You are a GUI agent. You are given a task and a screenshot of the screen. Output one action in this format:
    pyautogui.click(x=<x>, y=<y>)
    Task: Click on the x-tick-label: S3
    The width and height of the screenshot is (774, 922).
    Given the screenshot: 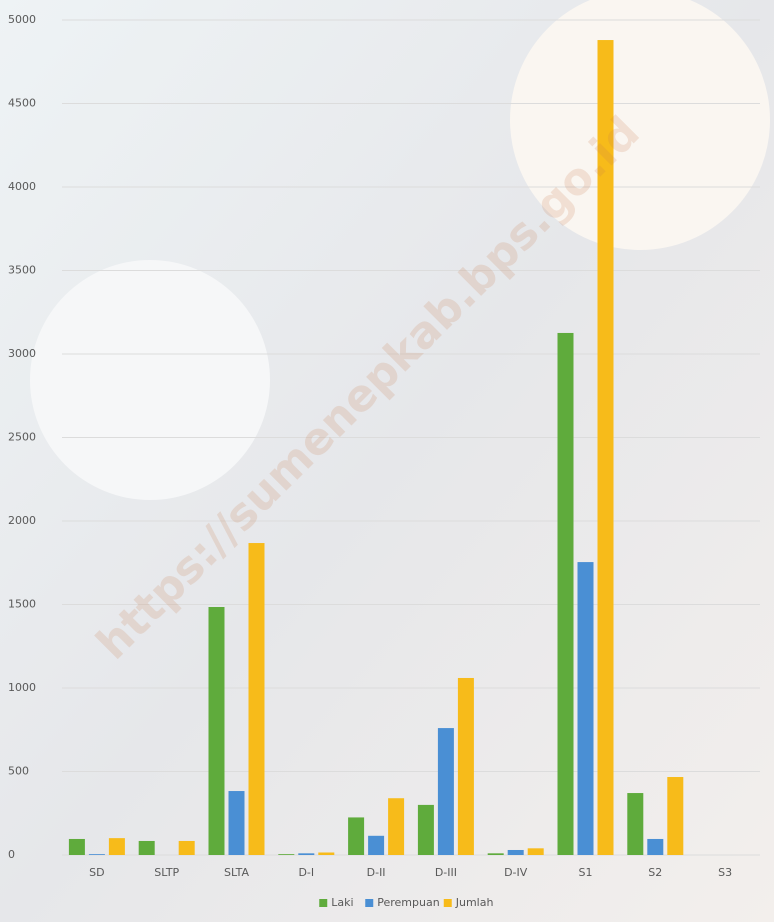 What is the action you would take?
    pyautogui.click(x=725, y=872)
    